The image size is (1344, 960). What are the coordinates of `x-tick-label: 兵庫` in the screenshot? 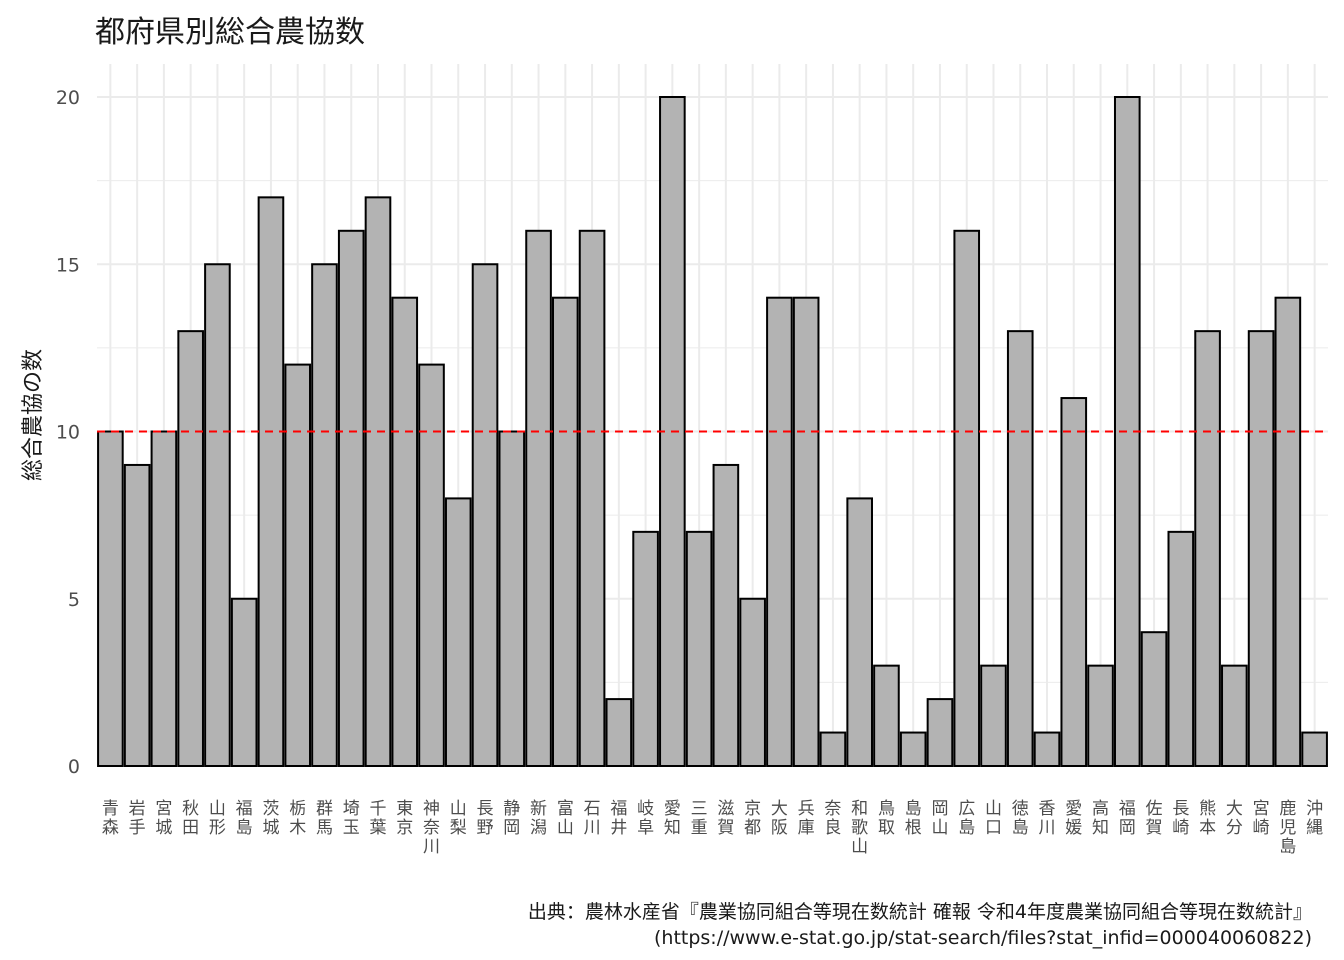 It's located at (806, 818).